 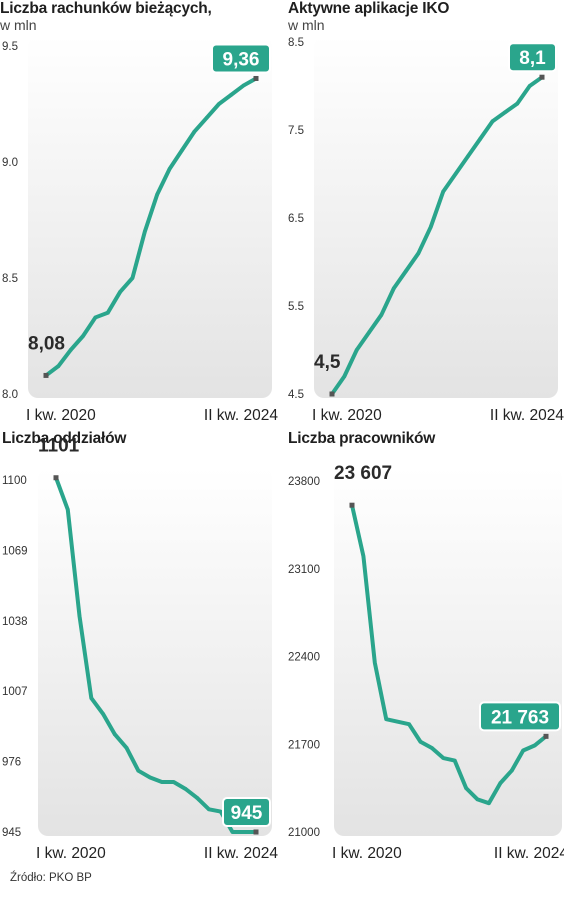 I want to click on y-tick-label: 21000, so click(x=304, y=833).